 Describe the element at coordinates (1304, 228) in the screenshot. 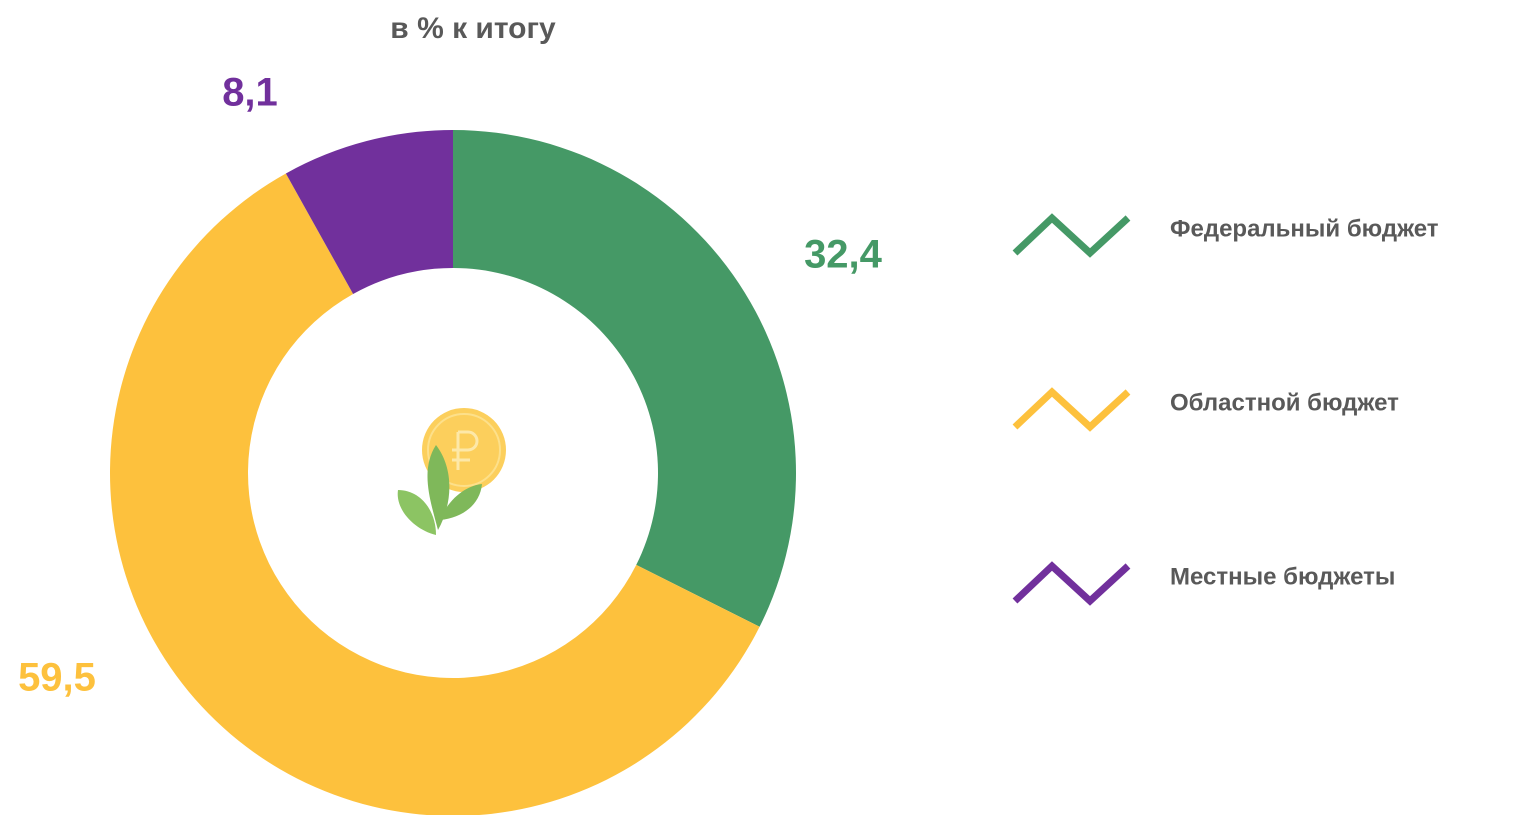

I see `legend-label: Федеральный бюджет` at that location.